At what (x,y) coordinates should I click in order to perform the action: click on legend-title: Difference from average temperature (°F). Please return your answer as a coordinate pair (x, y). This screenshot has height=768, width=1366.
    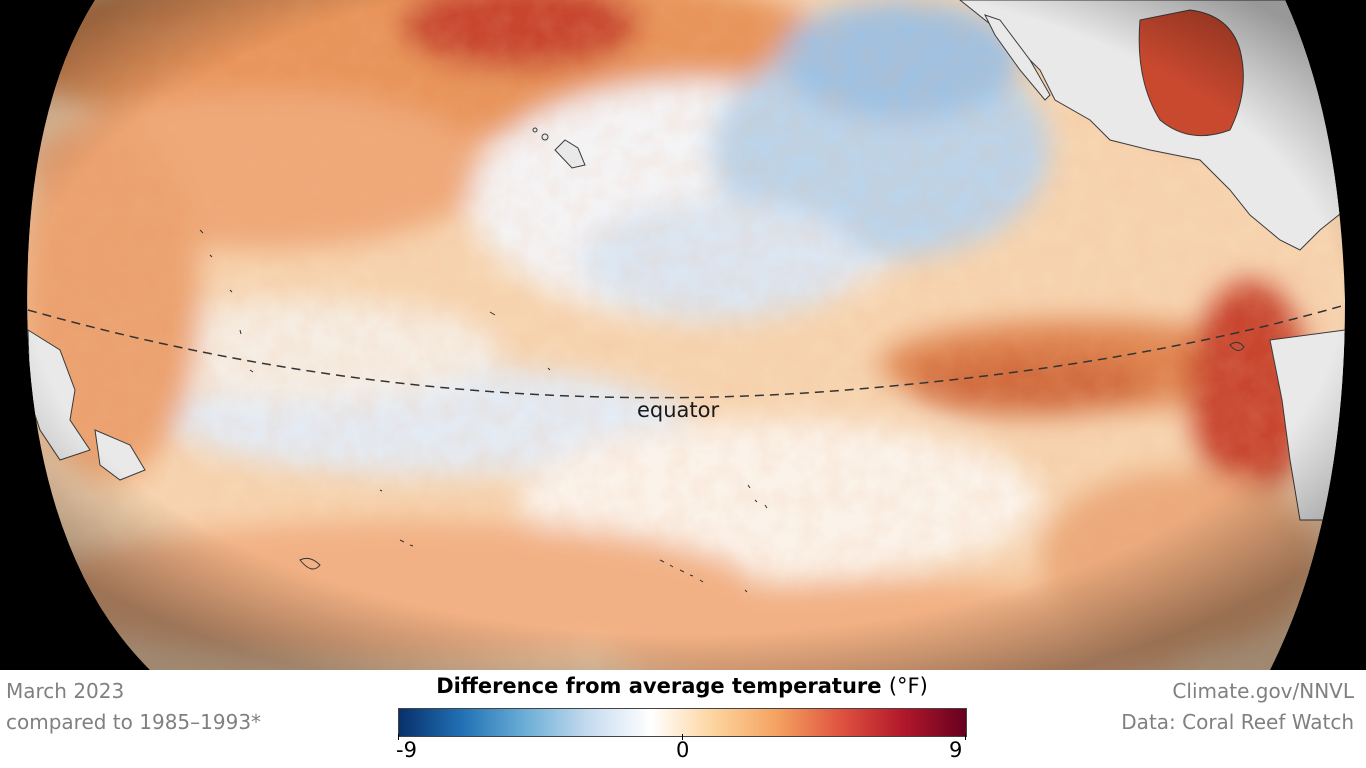
    Looking at the image, I should click on (682, 686).